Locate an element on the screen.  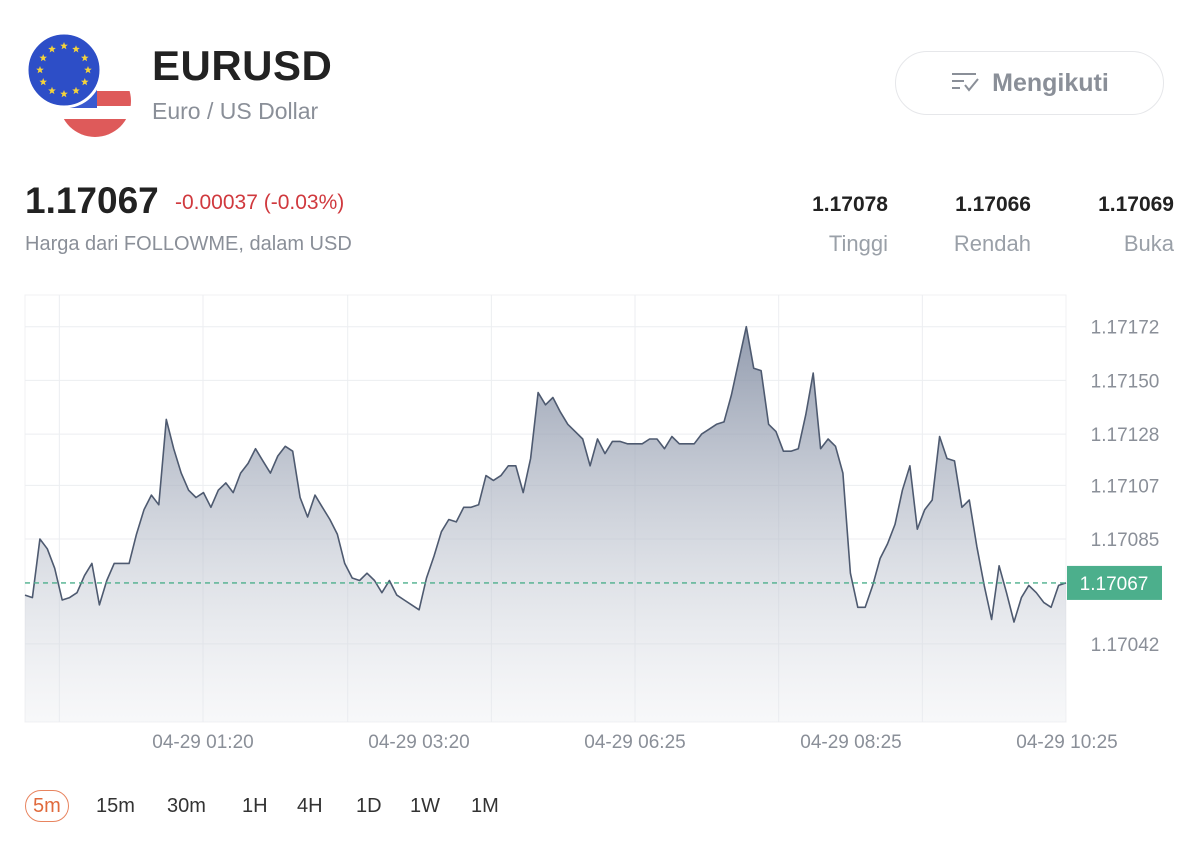
watchlist-icon is located at coordinates (965, 83).